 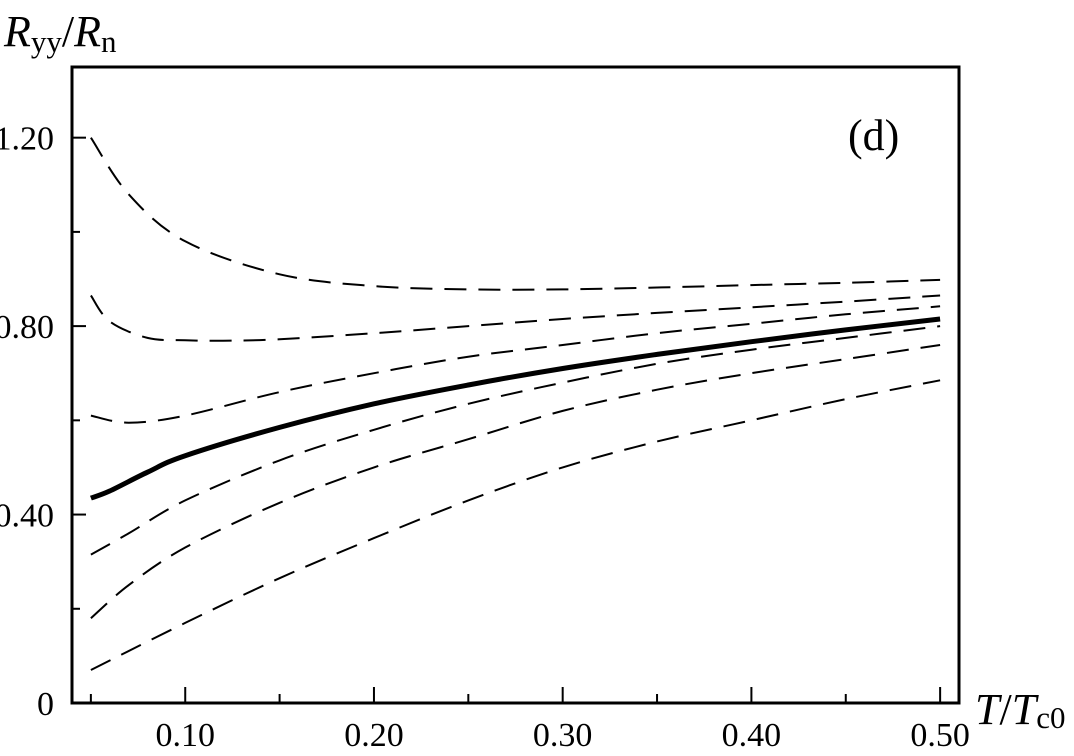 What do you see at coordinates (185, 735) in the screenshot?
I see `x-tick-label: 0.10` at bounding box center [185, 735].